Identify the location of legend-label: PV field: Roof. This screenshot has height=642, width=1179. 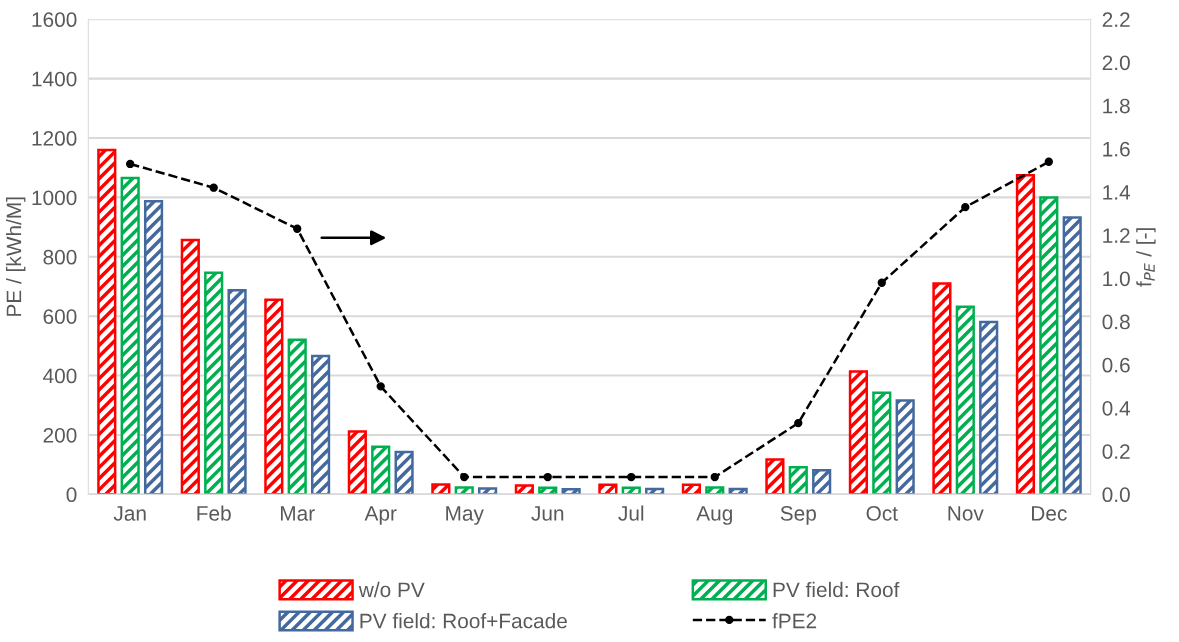
(836, 589).